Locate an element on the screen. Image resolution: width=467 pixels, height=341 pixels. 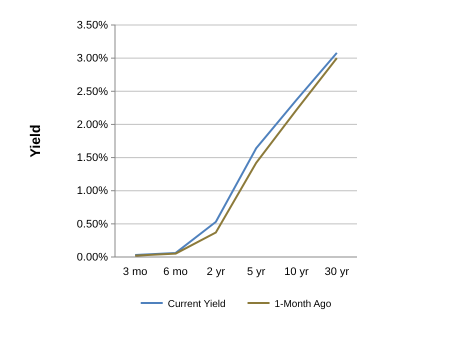
y-tick-label: 0.50% is located at coordinates (92, 224).